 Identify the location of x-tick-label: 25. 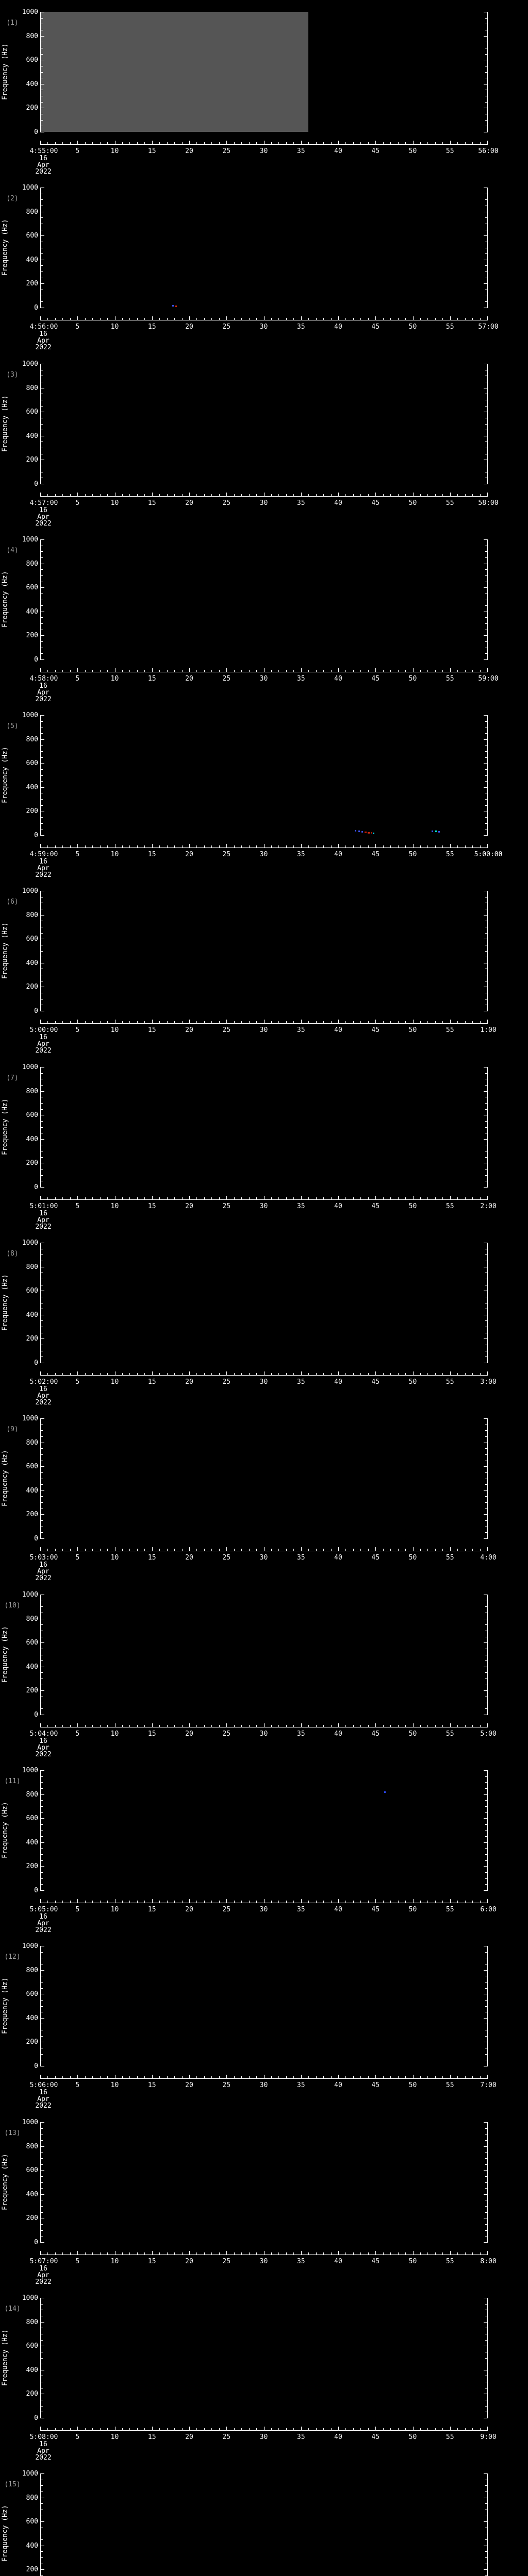
(227, 327).